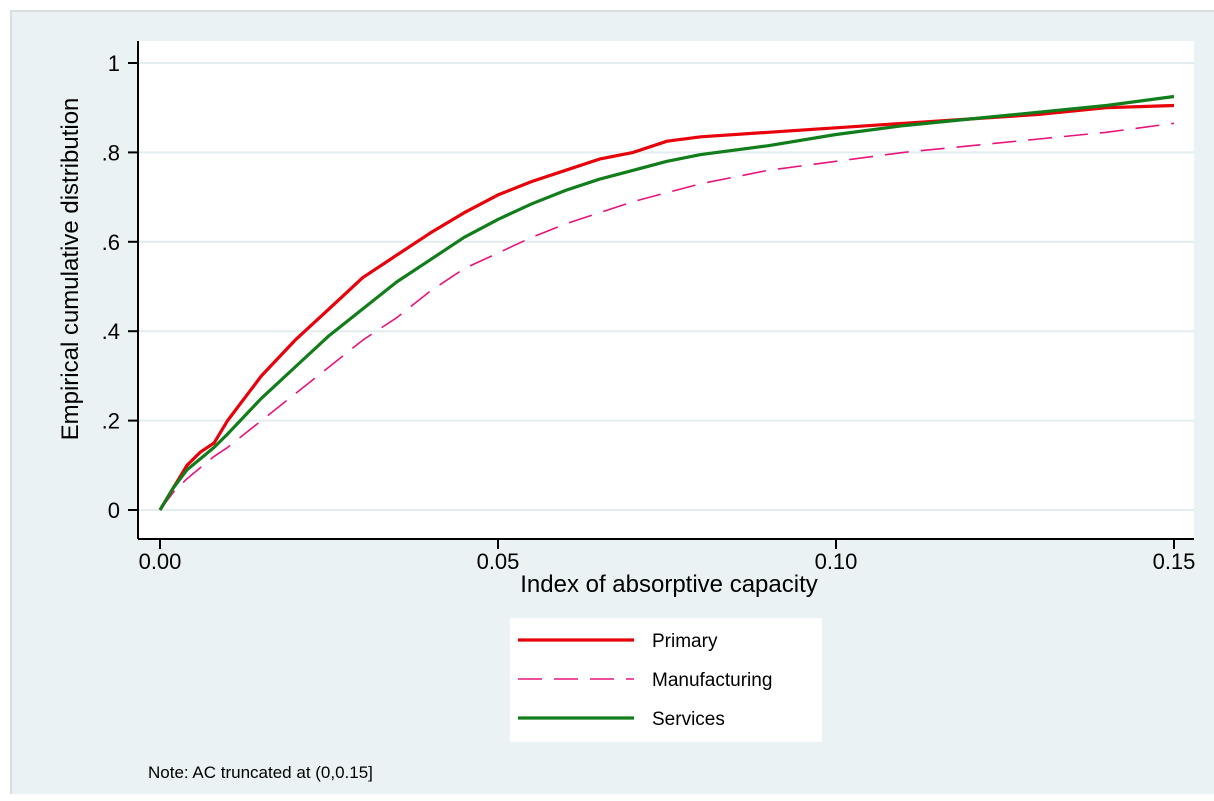 The width and height of the screenshot is (1214, 801). Describe the element at coordinates (114, 63) in the screenshot. I see `y-tick-label-5: 1` at that location.